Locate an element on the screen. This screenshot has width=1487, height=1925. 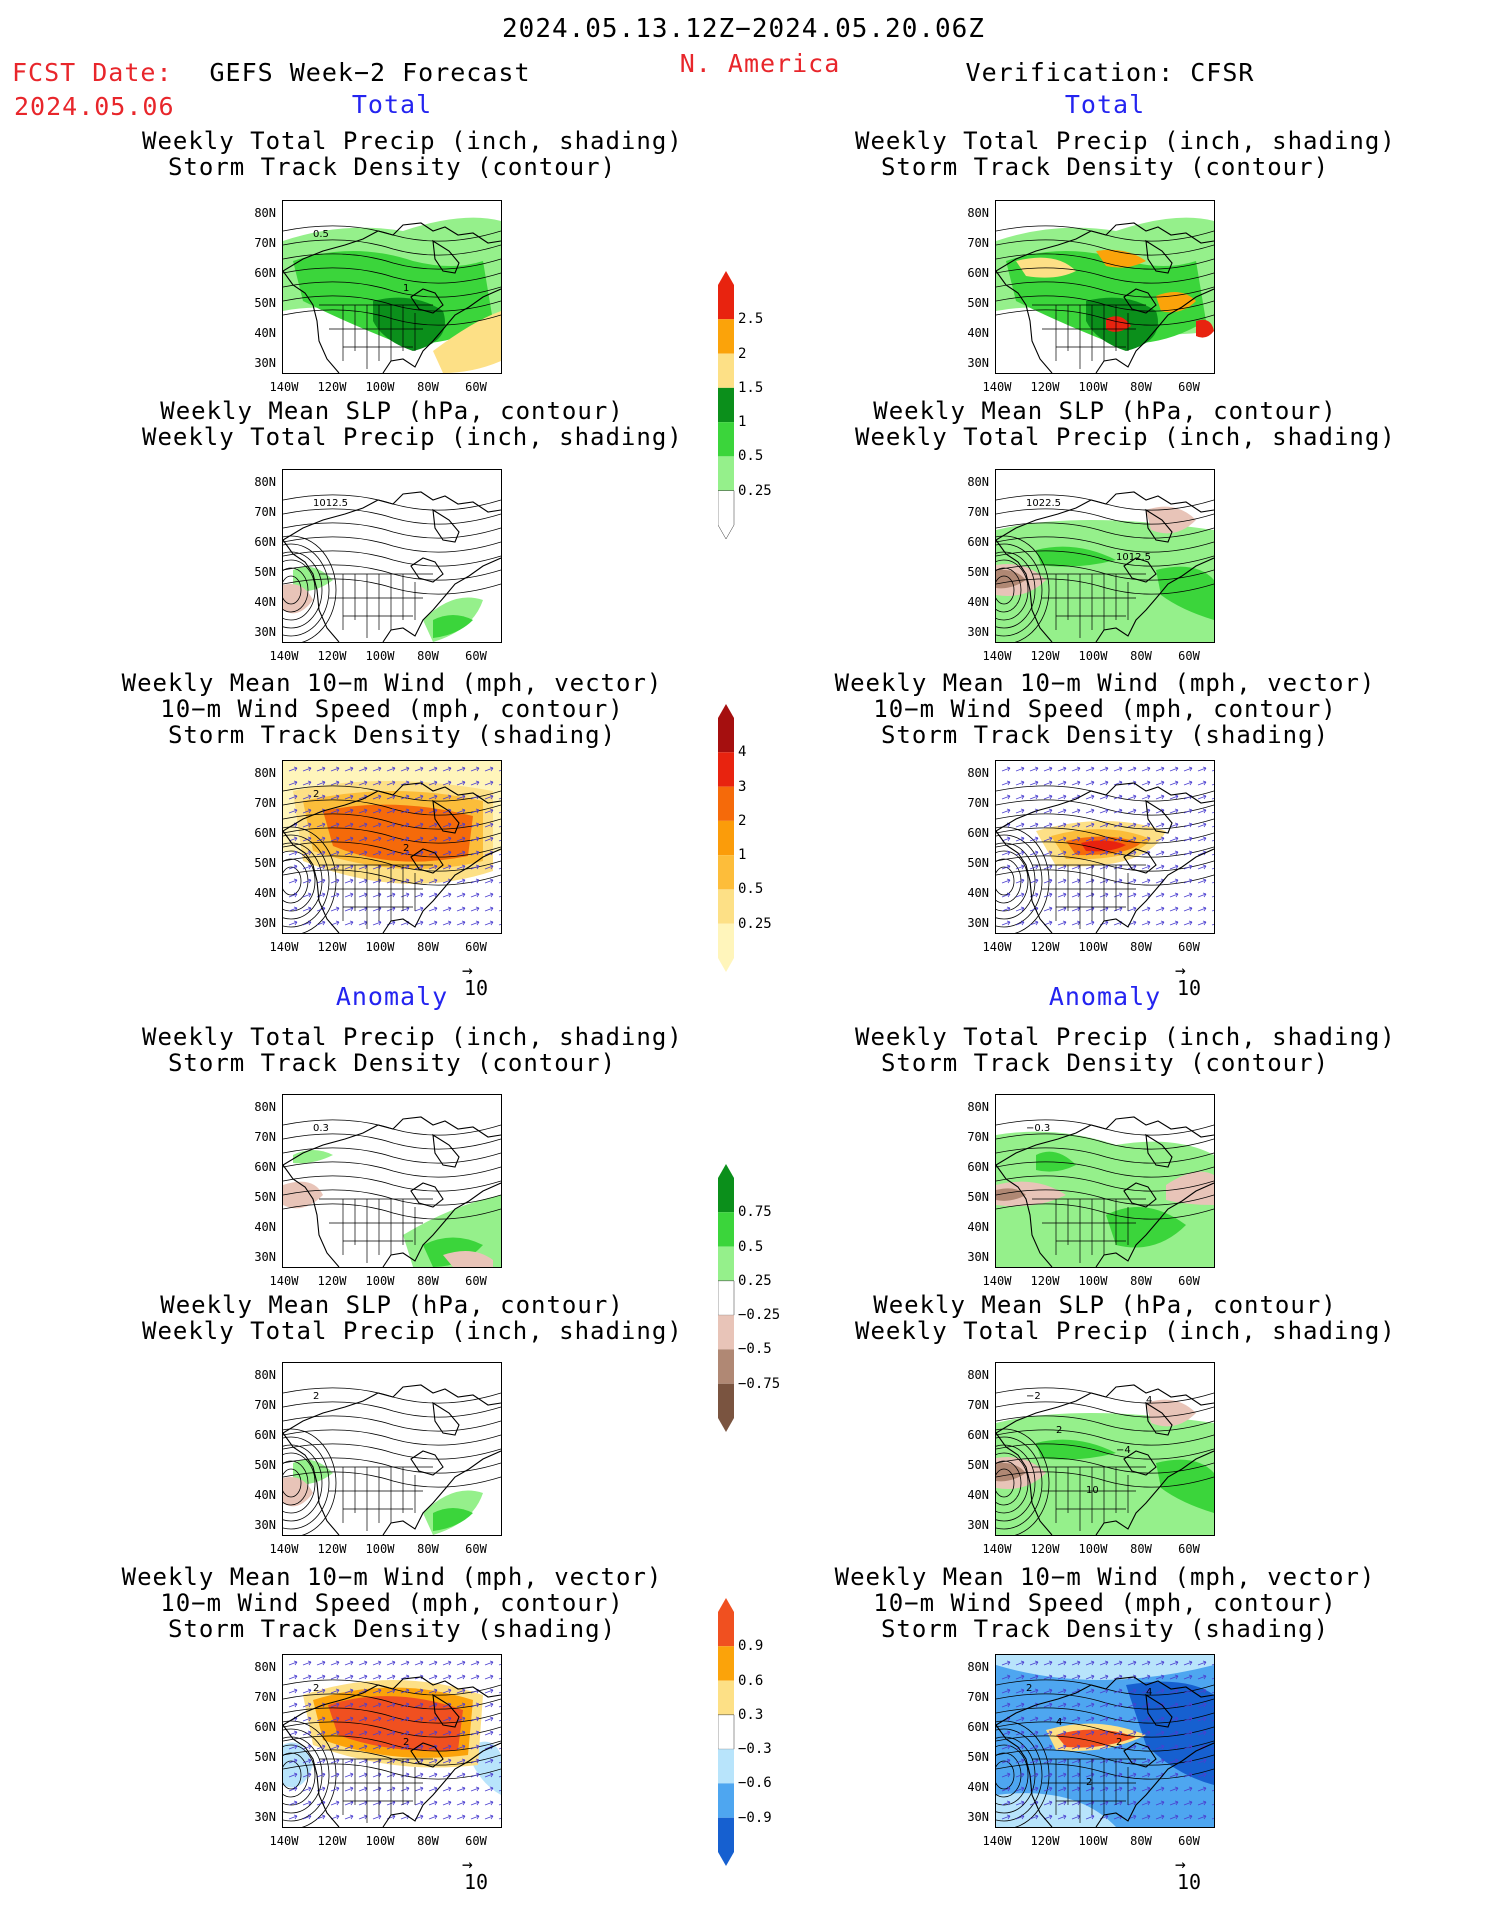
map-panel-precip-R is located at coordinates (1105, 287).